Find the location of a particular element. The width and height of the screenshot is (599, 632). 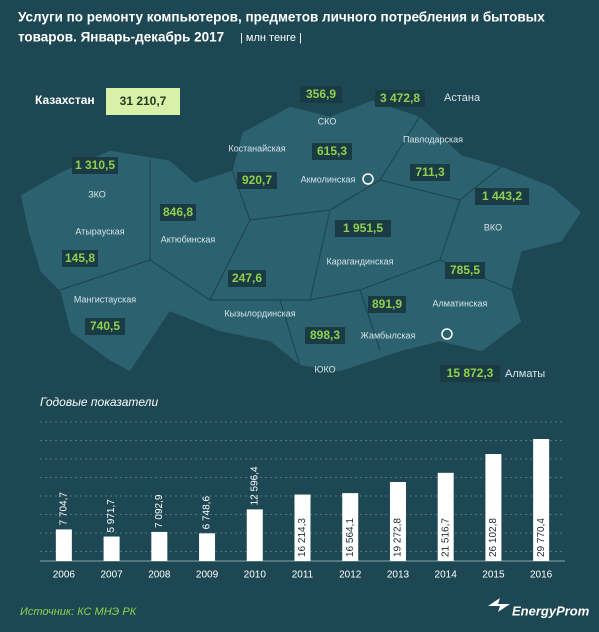

region-name: СКО is located at coordinates (327, 121).